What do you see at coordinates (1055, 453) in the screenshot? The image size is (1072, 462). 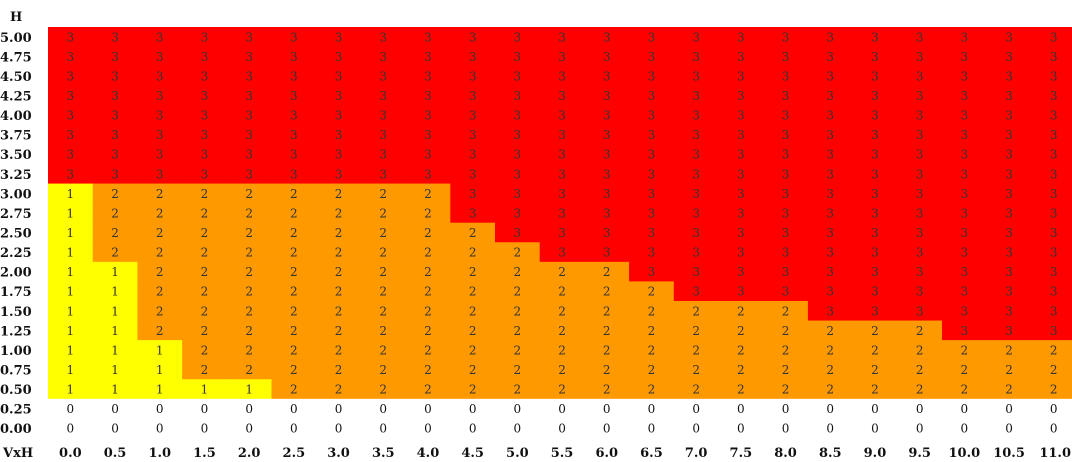 I see `x-tick-label: 11.0` at bounding box center [1055, 453].